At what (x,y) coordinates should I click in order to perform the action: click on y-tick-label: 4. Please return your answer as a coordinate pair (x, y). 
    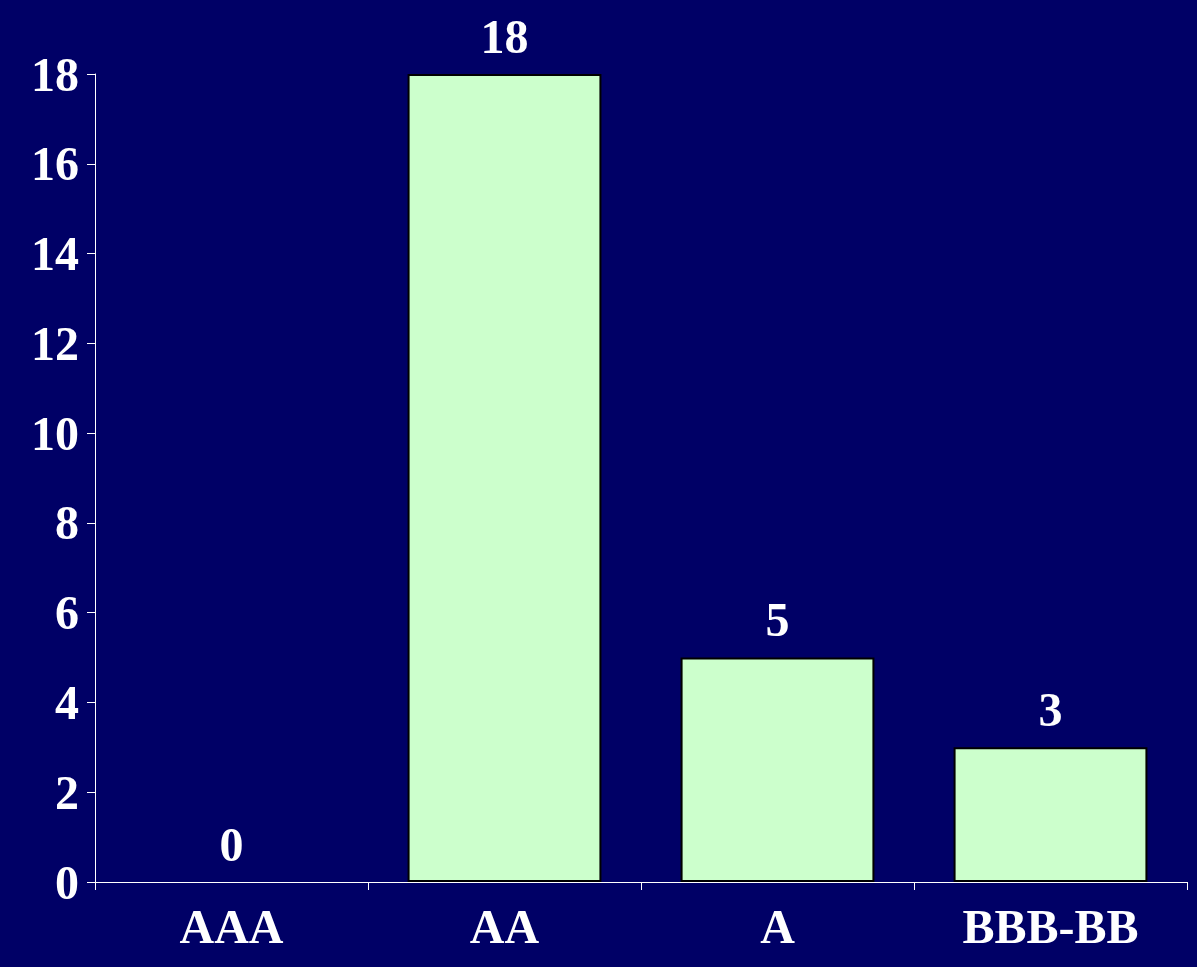
    Looking at the image, I should click on (67, 702).